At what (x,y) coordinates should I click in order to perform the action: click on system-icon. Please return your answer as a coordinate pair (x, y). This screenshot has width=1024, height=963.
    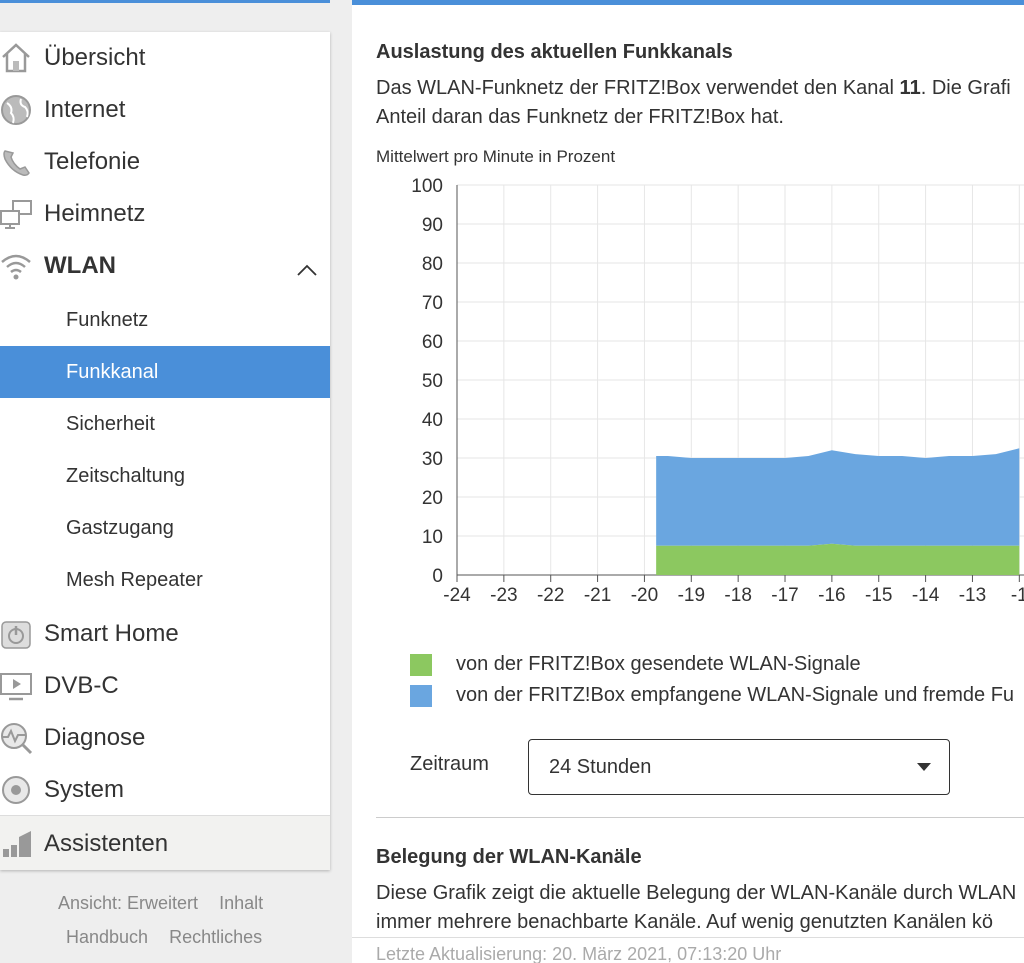
    Looking at the image, I should click on (18, 790).